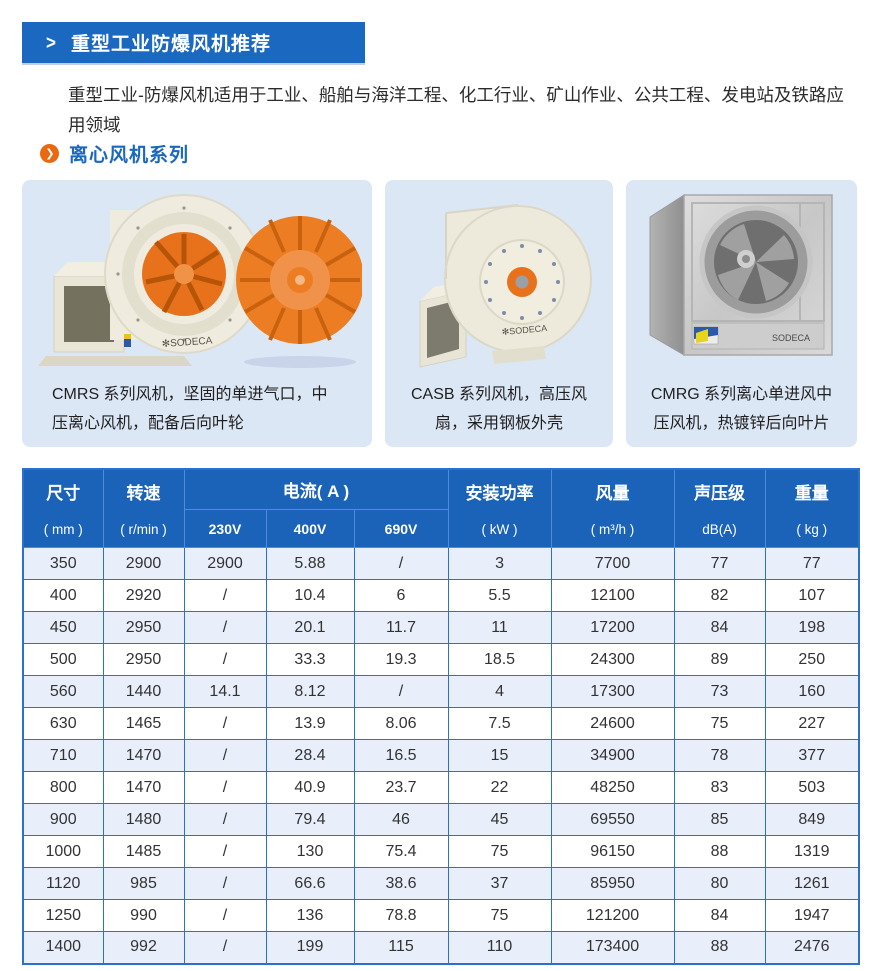 This screenshot has height=971, width=880. Describe the element at coordinates (612, 947) in the screenshot. I see `table-cell: 173400` at that location.